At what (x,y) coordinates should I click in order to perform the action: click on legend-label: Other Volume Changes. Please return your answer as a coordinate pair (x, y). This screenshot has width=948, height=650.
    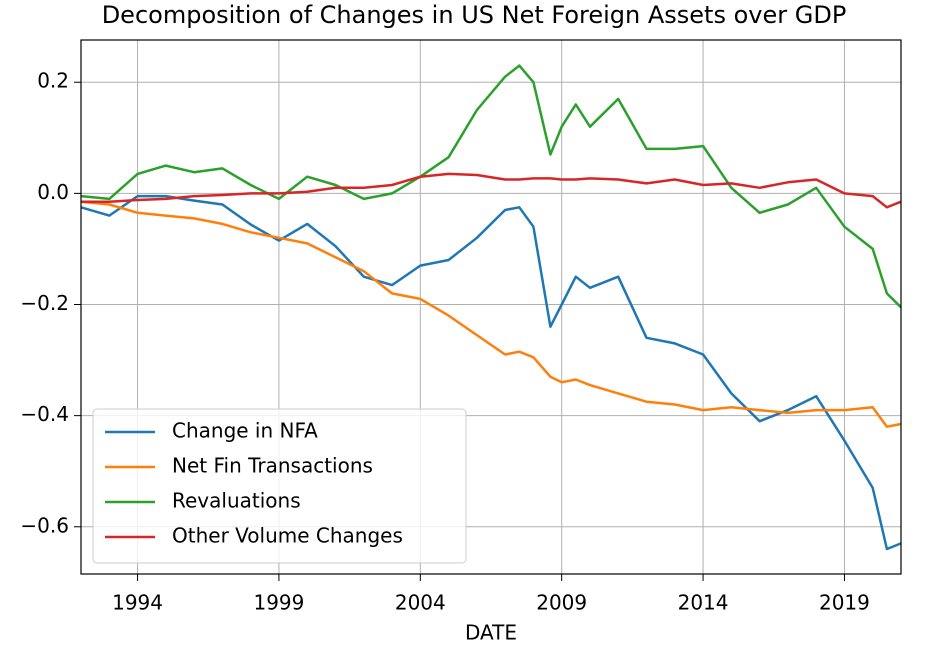
    Looking at the image, I should click on (287, 536).